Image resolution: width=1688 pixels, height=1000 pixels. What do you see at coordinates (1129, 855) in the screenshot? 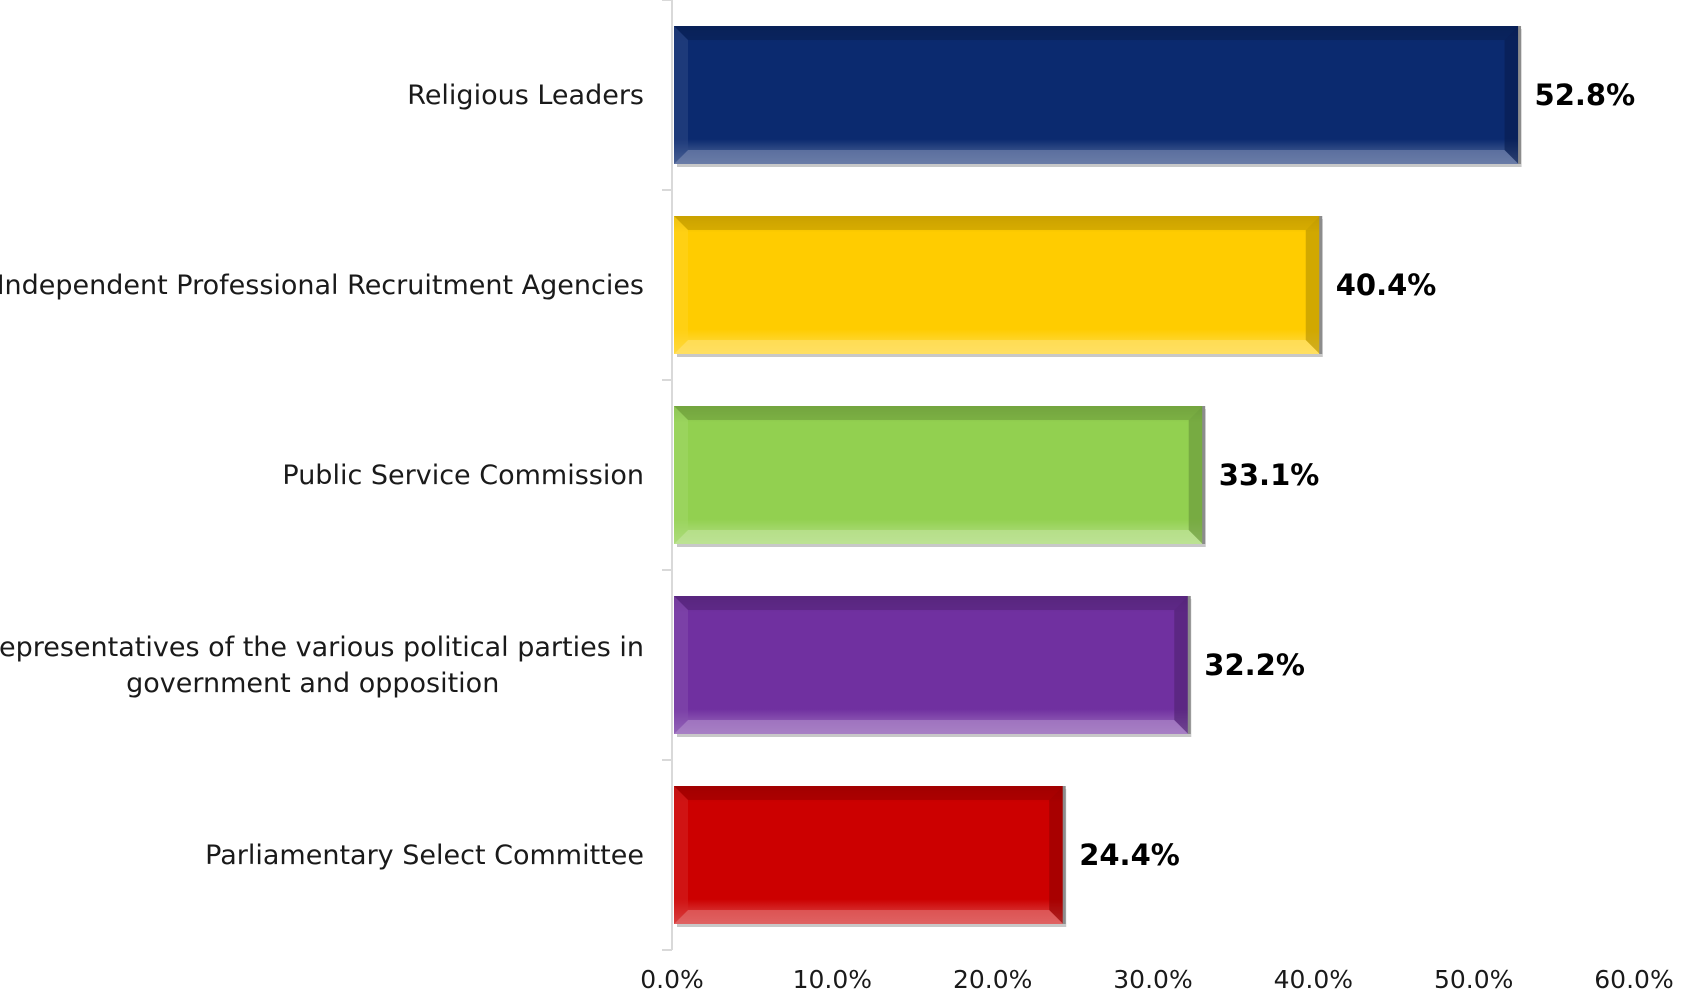
I see `value-label: 24.4%` at bounding box center [1129, 855].